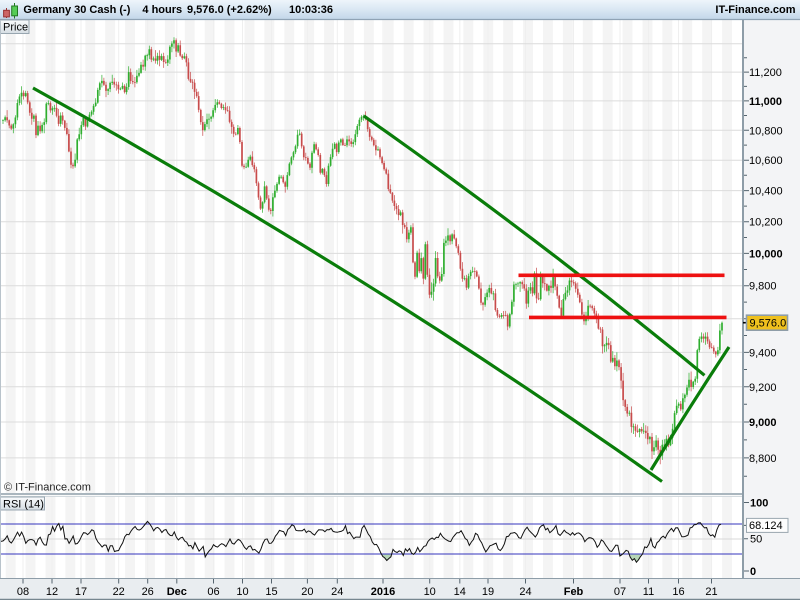 This screenshot has width=800, height=605. Describe the element at coordinates (678, 592) in the screenshot. I see `svg-text: 16` at that location.